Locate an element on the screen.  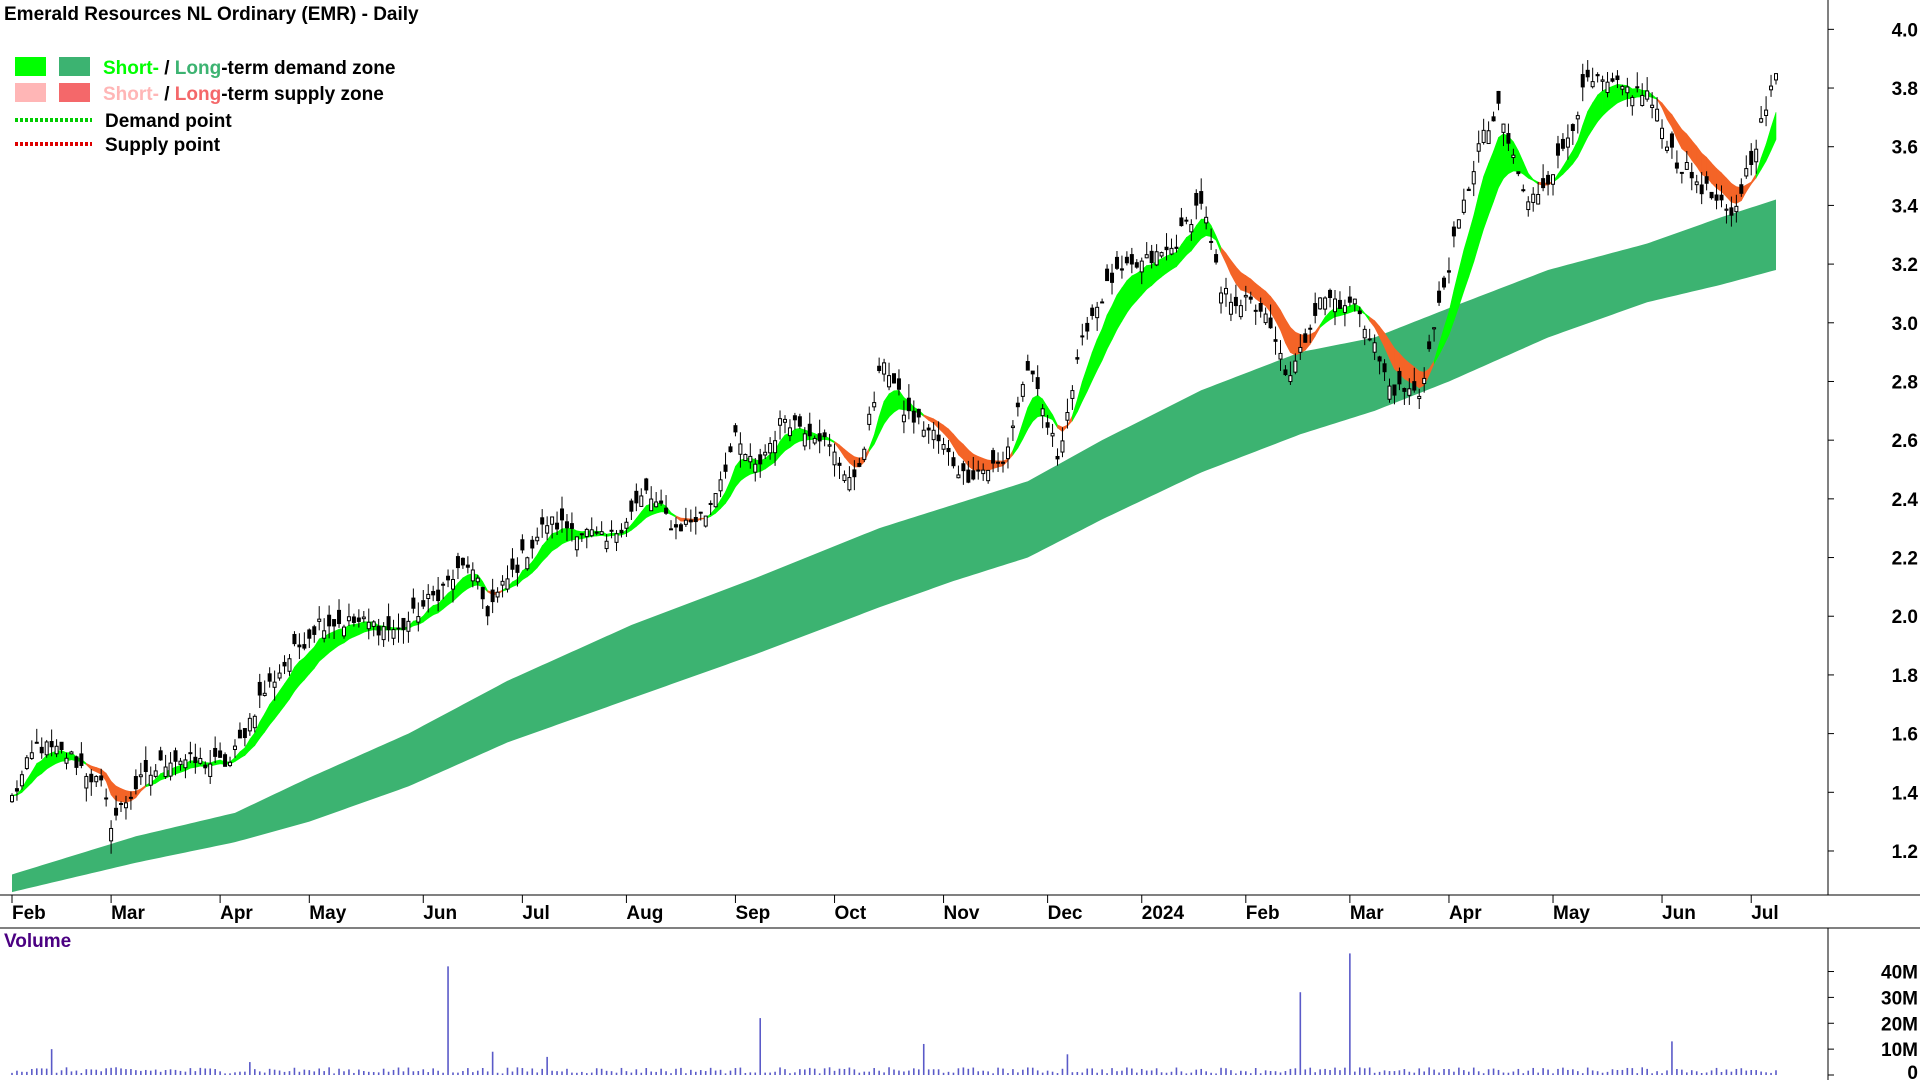
legend-label-suffix: -term demand zone is located at coordinates (308, 68).